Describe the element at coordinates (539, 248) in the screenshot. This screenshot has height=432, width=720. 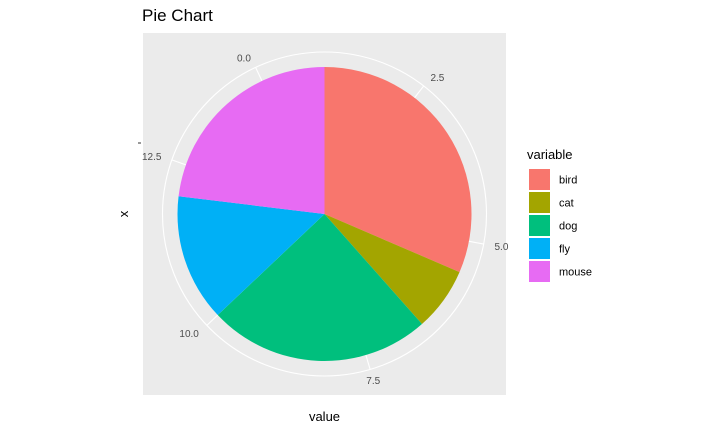
I see `legend-key-fly` at that location.